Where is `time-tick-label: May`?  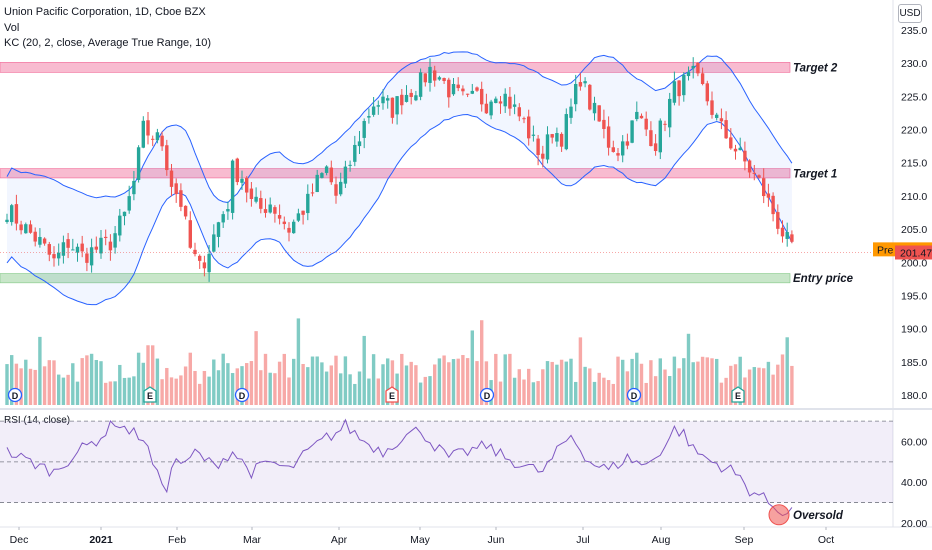 time-tick-label: May is located at coordinates (420, 540).